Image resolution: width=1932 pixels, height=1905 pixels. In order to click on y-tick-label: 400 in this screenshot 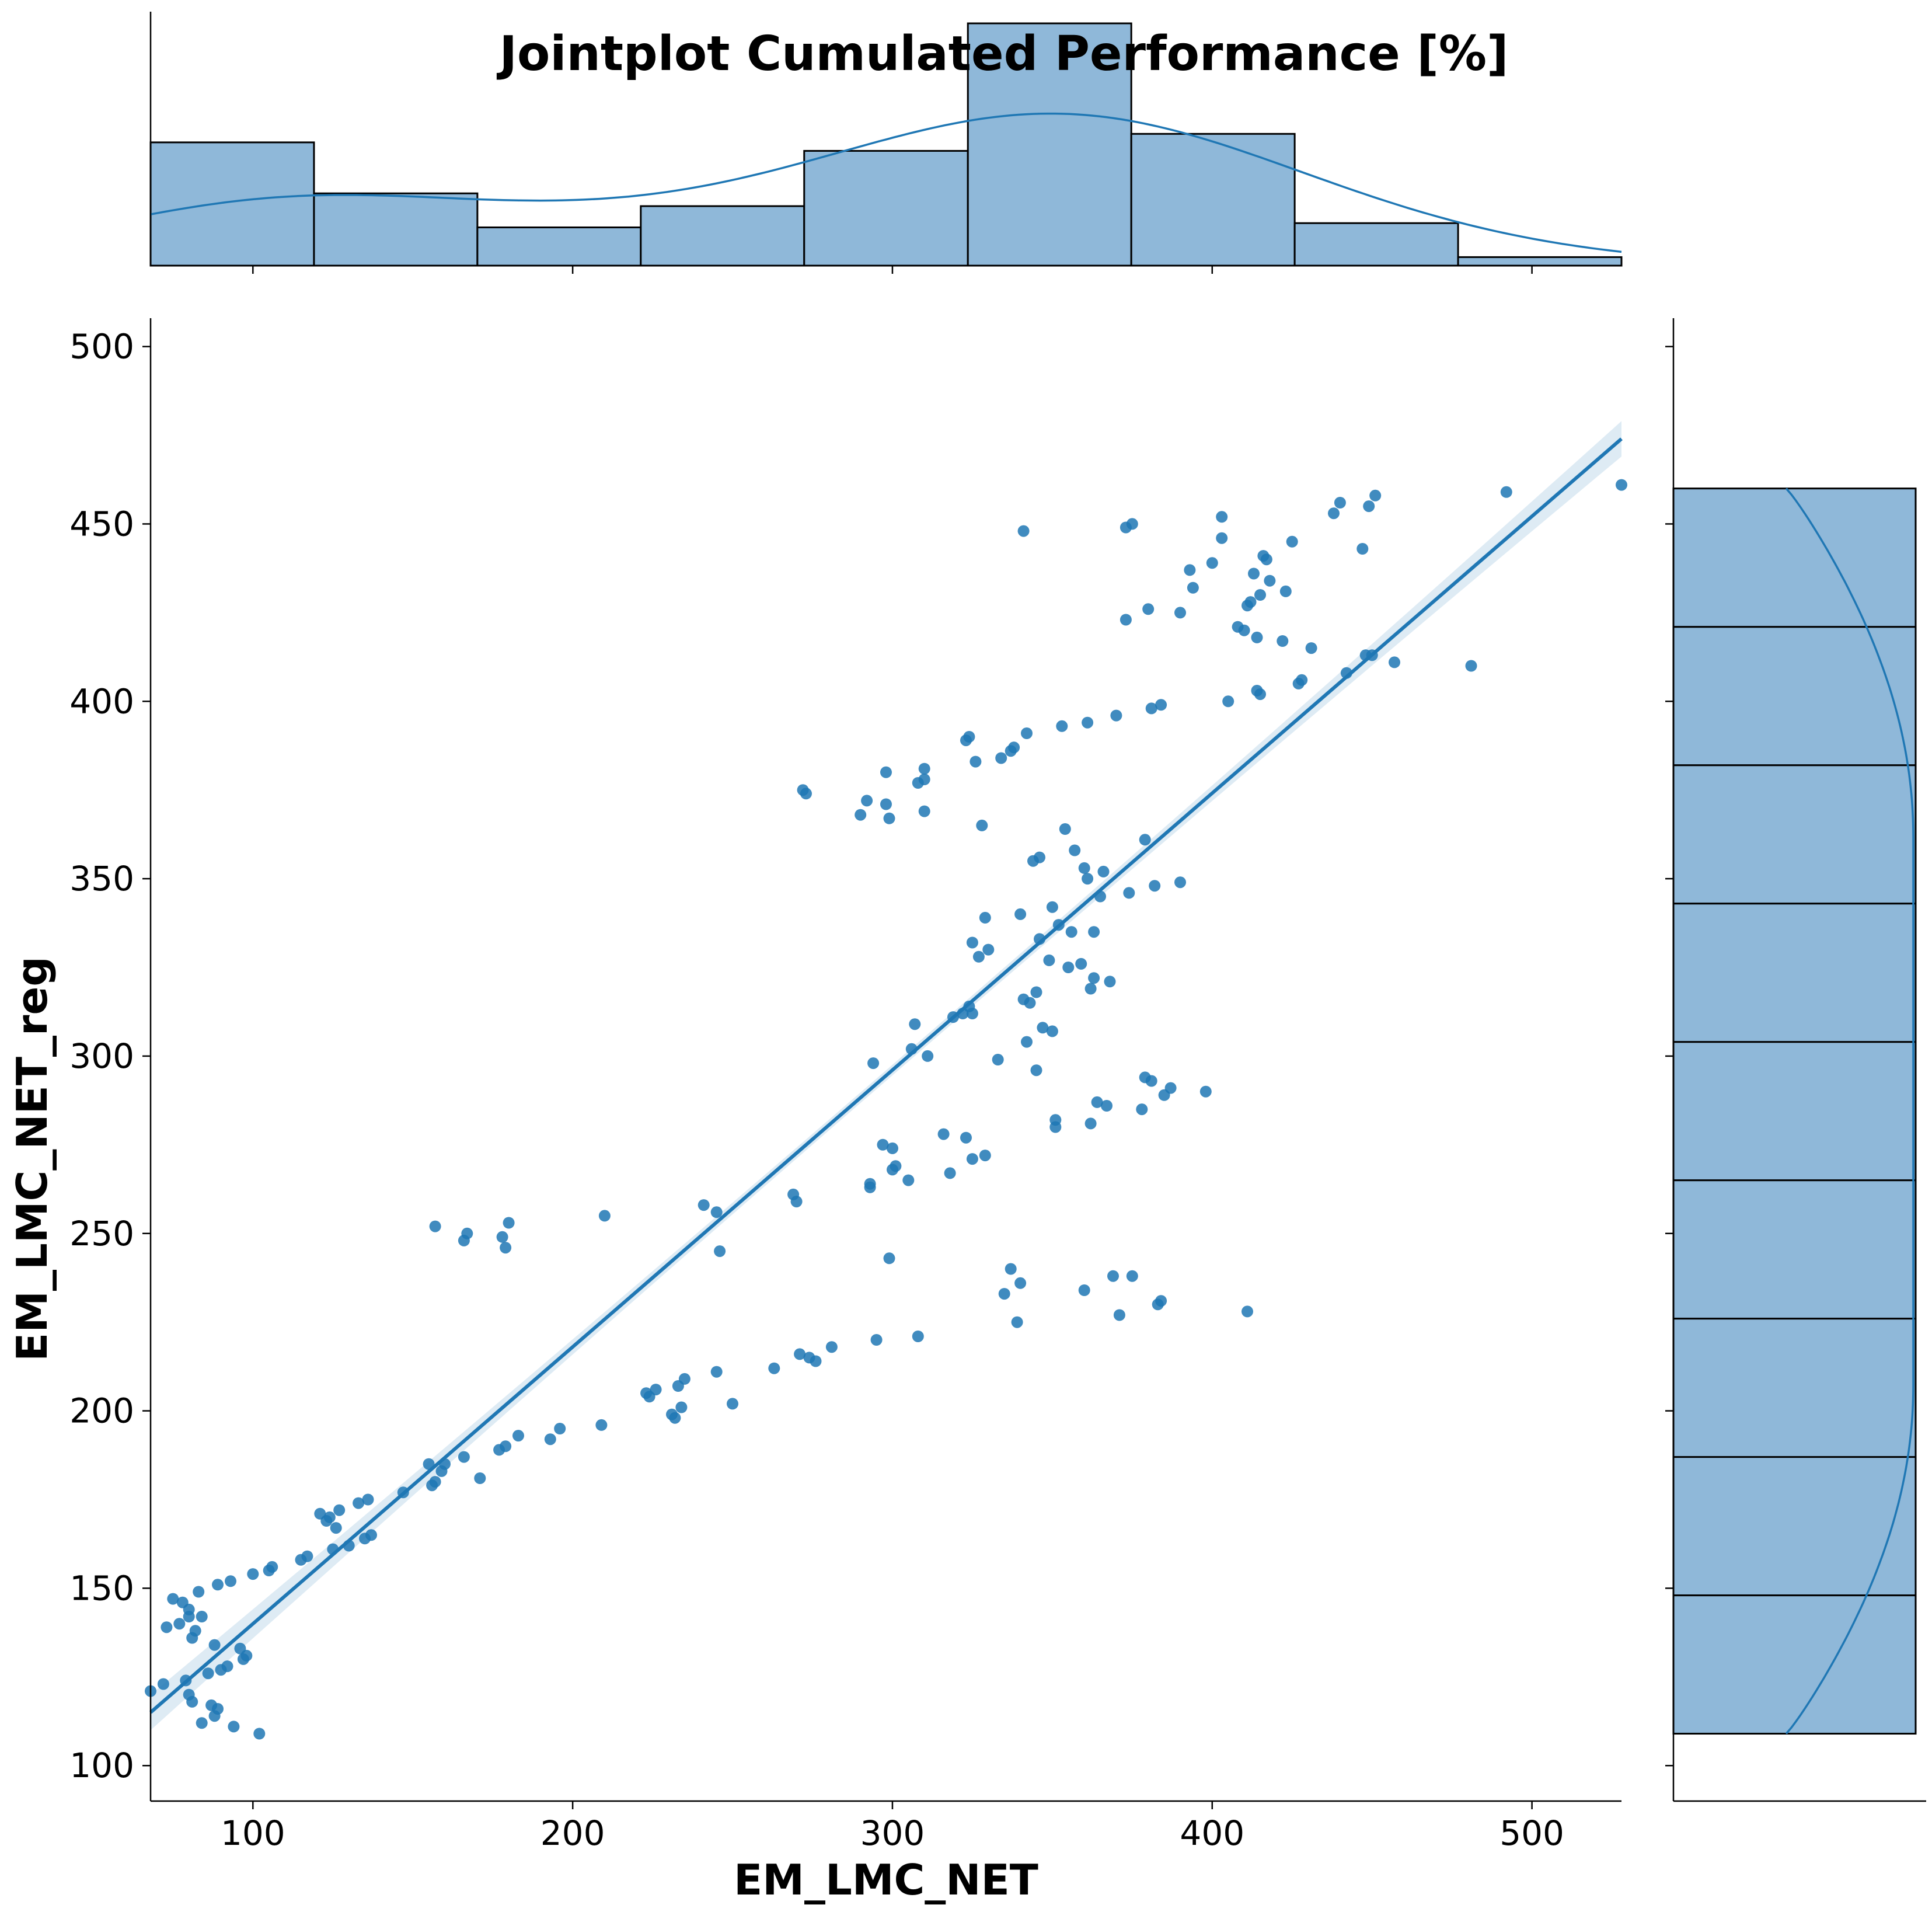, I will do `click(101, 701)`.